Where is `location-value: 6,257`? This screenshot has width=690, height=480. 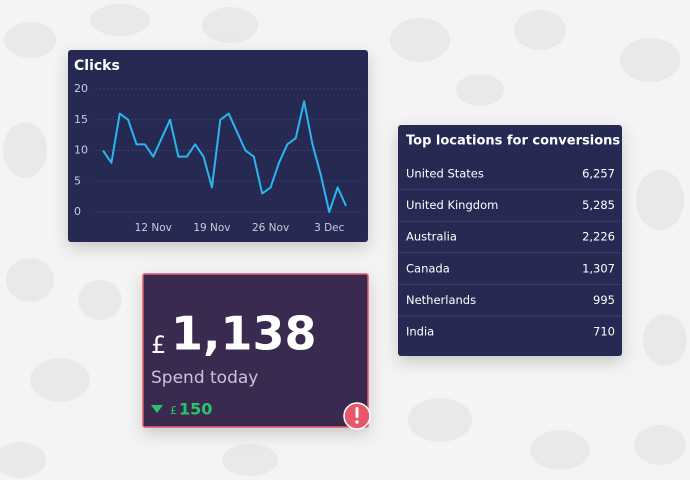
location-value: 6,257 is located at coordinates (598, 174).